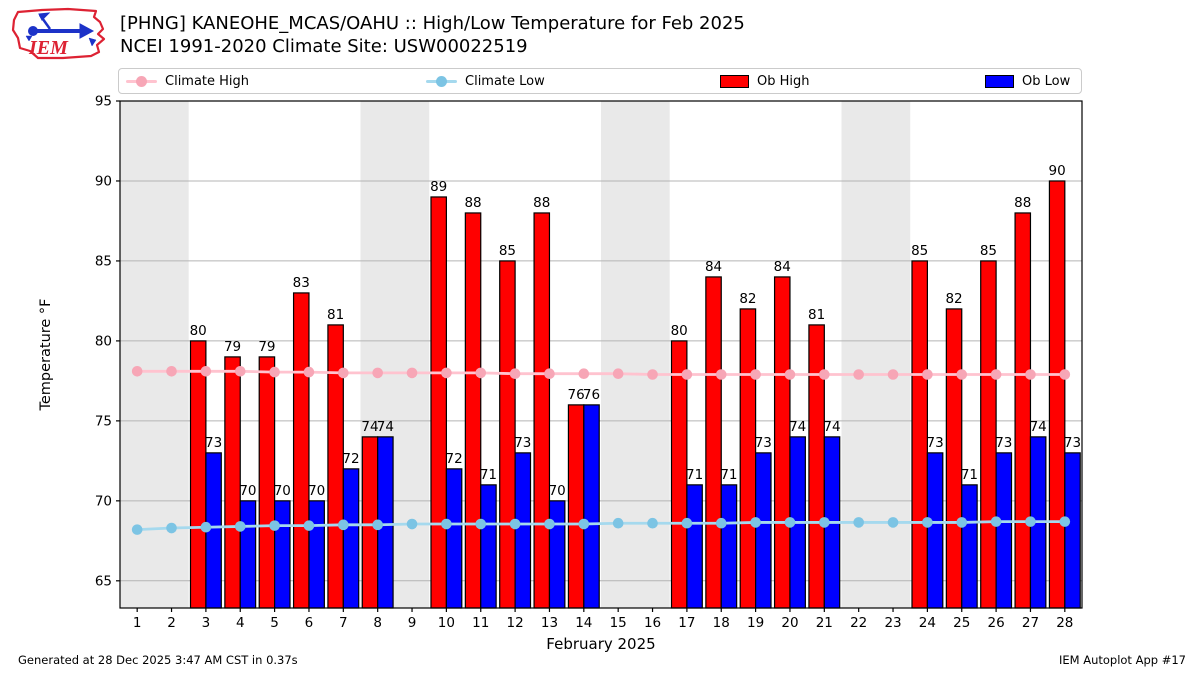  What do you see at coordinates (377, 623) in the screenshot?
I see `x-tick-label: 8` at bounding box center [377, 623].